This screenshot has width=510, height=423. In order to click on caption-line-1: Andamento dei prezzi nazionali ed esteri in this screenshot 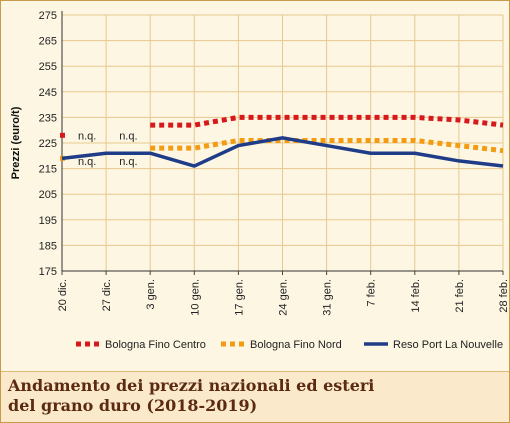, I will do `click(191, 385)`.